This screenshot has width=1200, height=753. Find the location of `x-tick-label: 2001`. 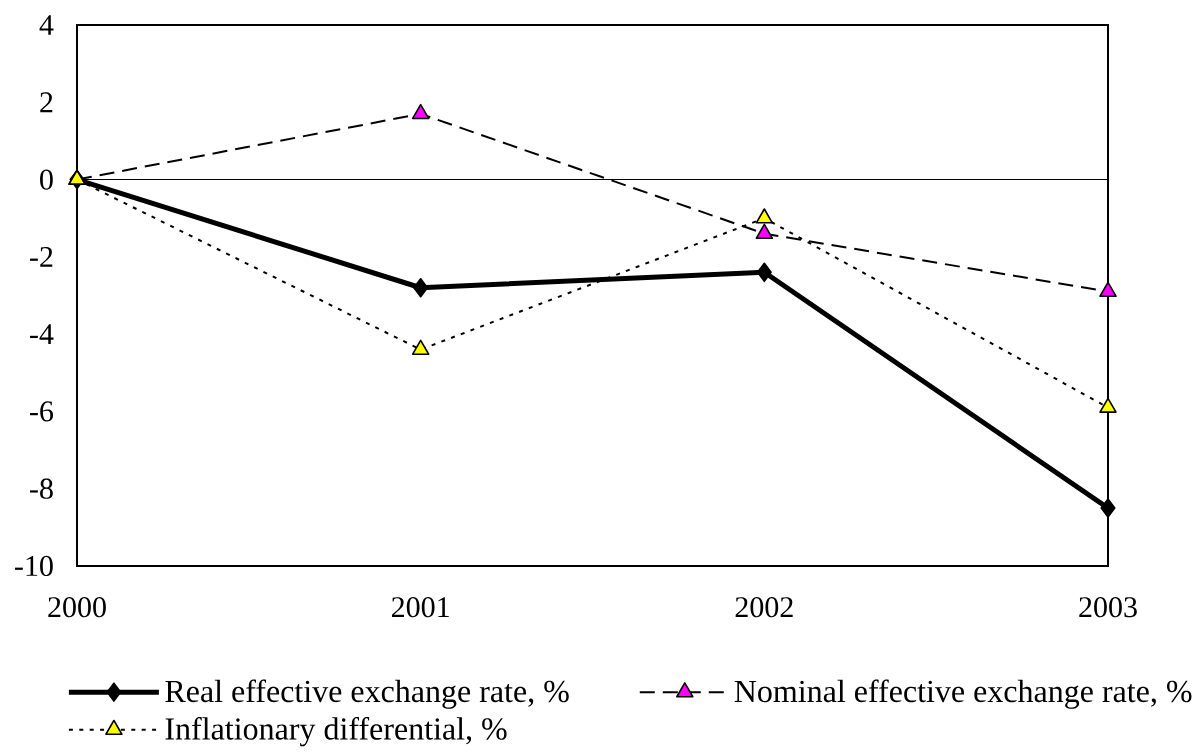

x-tick-label: 2001 is located at coordinates (420, 607).